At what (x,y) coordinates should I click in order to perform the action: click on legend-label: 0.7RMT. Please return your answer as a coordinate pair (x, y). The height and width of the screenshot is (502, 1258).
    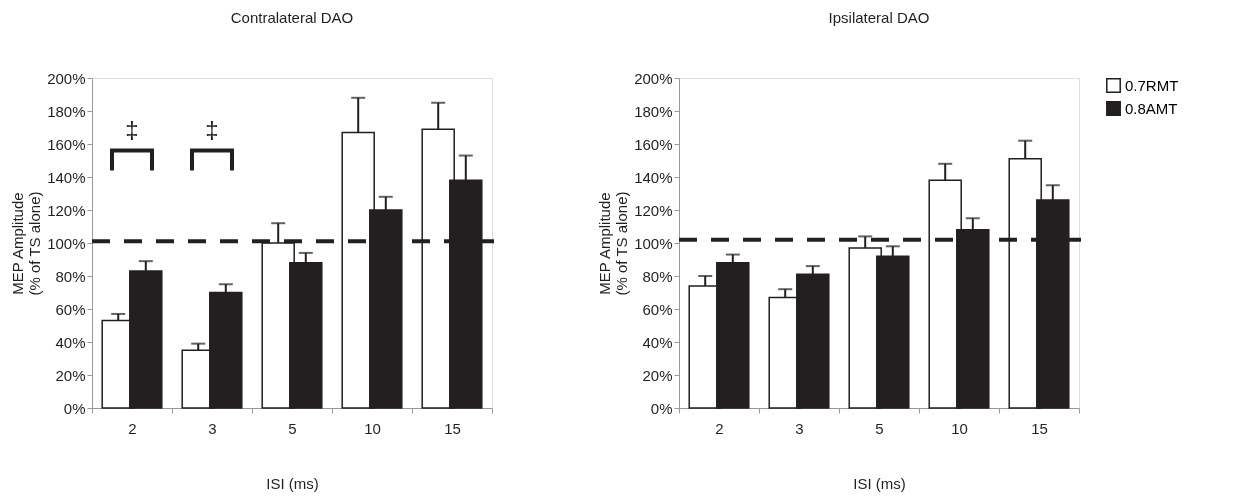
    Looking at the image, I should click on (1152, 85).